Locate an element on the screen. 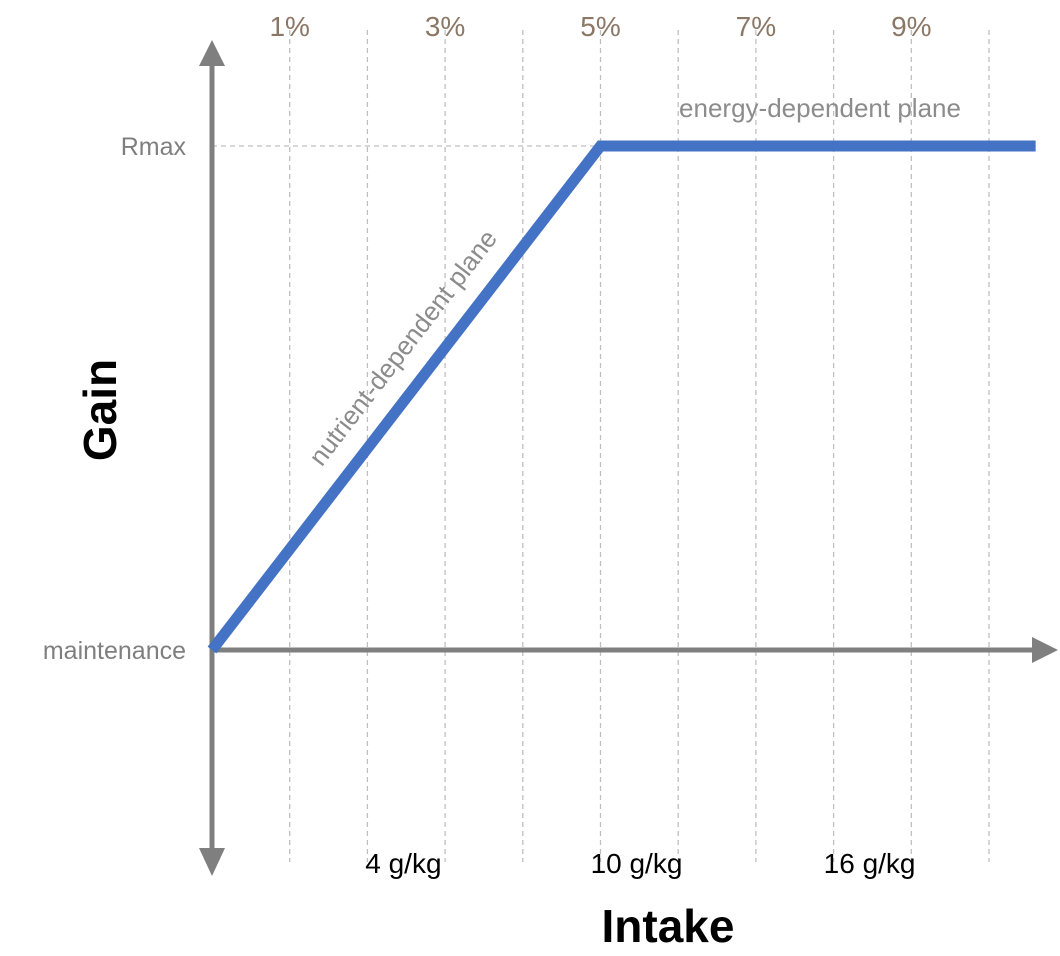 This screenshot has width=1060, height=956. top-tick-label: 5% is located at coordinates (600, 26).